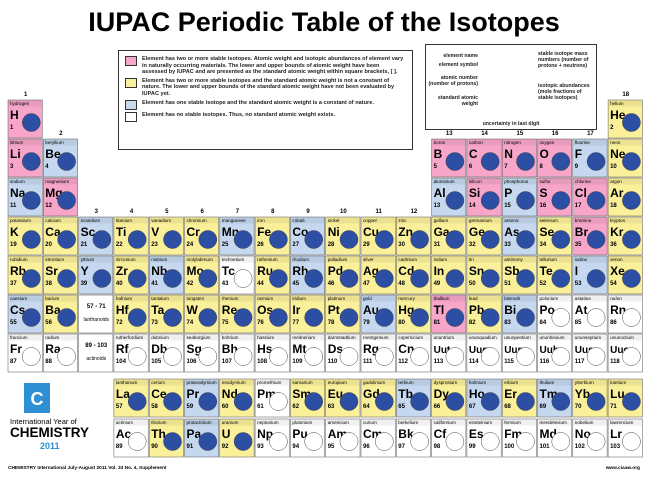 Image resolution: width=648 pixels, height=479 pixels. Describe the element at coordinates (583, 181) in the screenshot. I see `element-name: chlorine` at that location.